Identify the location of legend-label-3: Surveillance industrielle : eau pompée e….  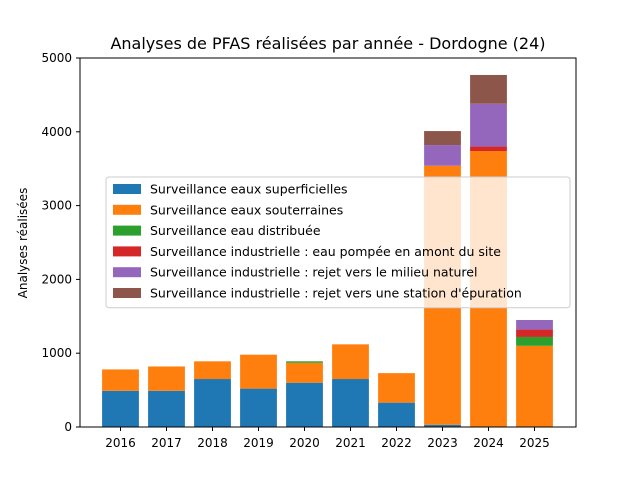
(325, 251).